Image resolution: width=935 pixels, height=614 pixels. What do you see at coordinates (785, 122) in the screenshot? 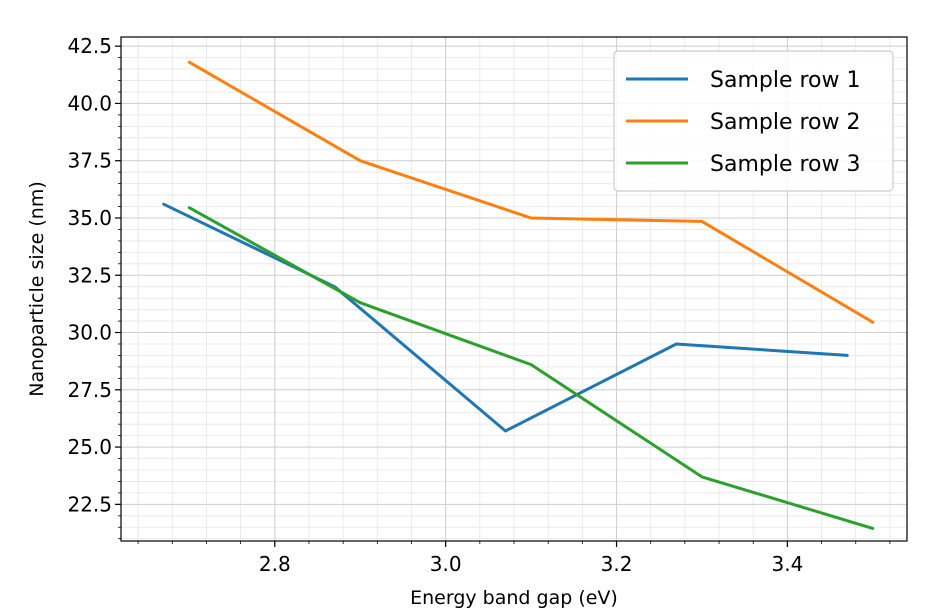
I see `legend-label-2: Sample row 2` at bounding box center [785, 122].